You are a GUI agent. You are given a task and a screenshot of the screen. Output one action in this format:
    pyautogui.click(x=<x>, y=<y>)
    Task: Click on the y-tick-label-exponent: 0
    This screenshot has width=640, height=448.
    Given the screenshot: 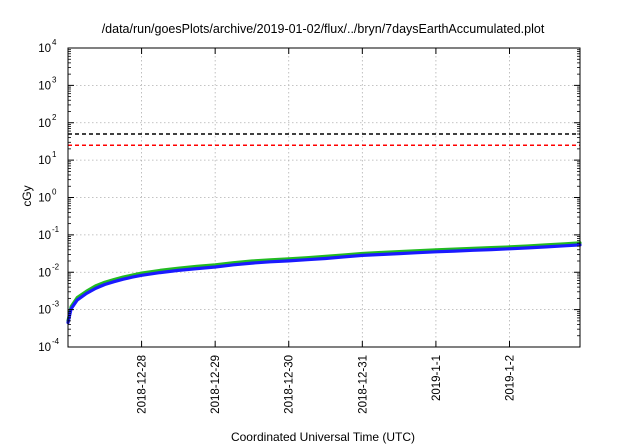 What is the action you would take?
    pyautogui.click(x=54, y=192)
    